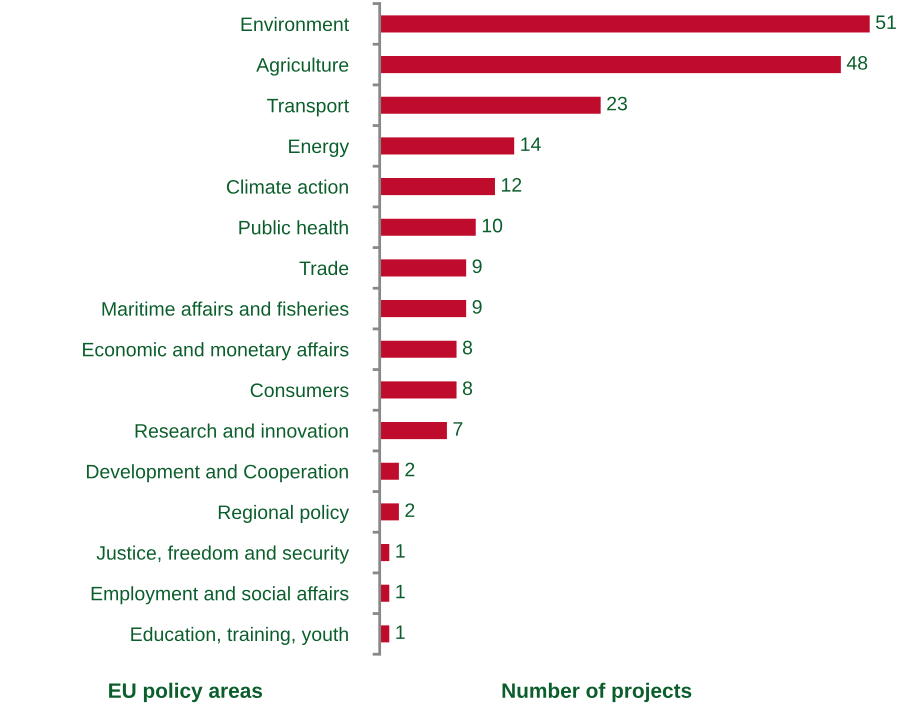 Image resolution: width=904 pixels, height=715 pixels. What do you see at coordinates (284, 513) in the screenshot?
I see `y-tick-label: Regional policy` at bounding box center [284, 513].